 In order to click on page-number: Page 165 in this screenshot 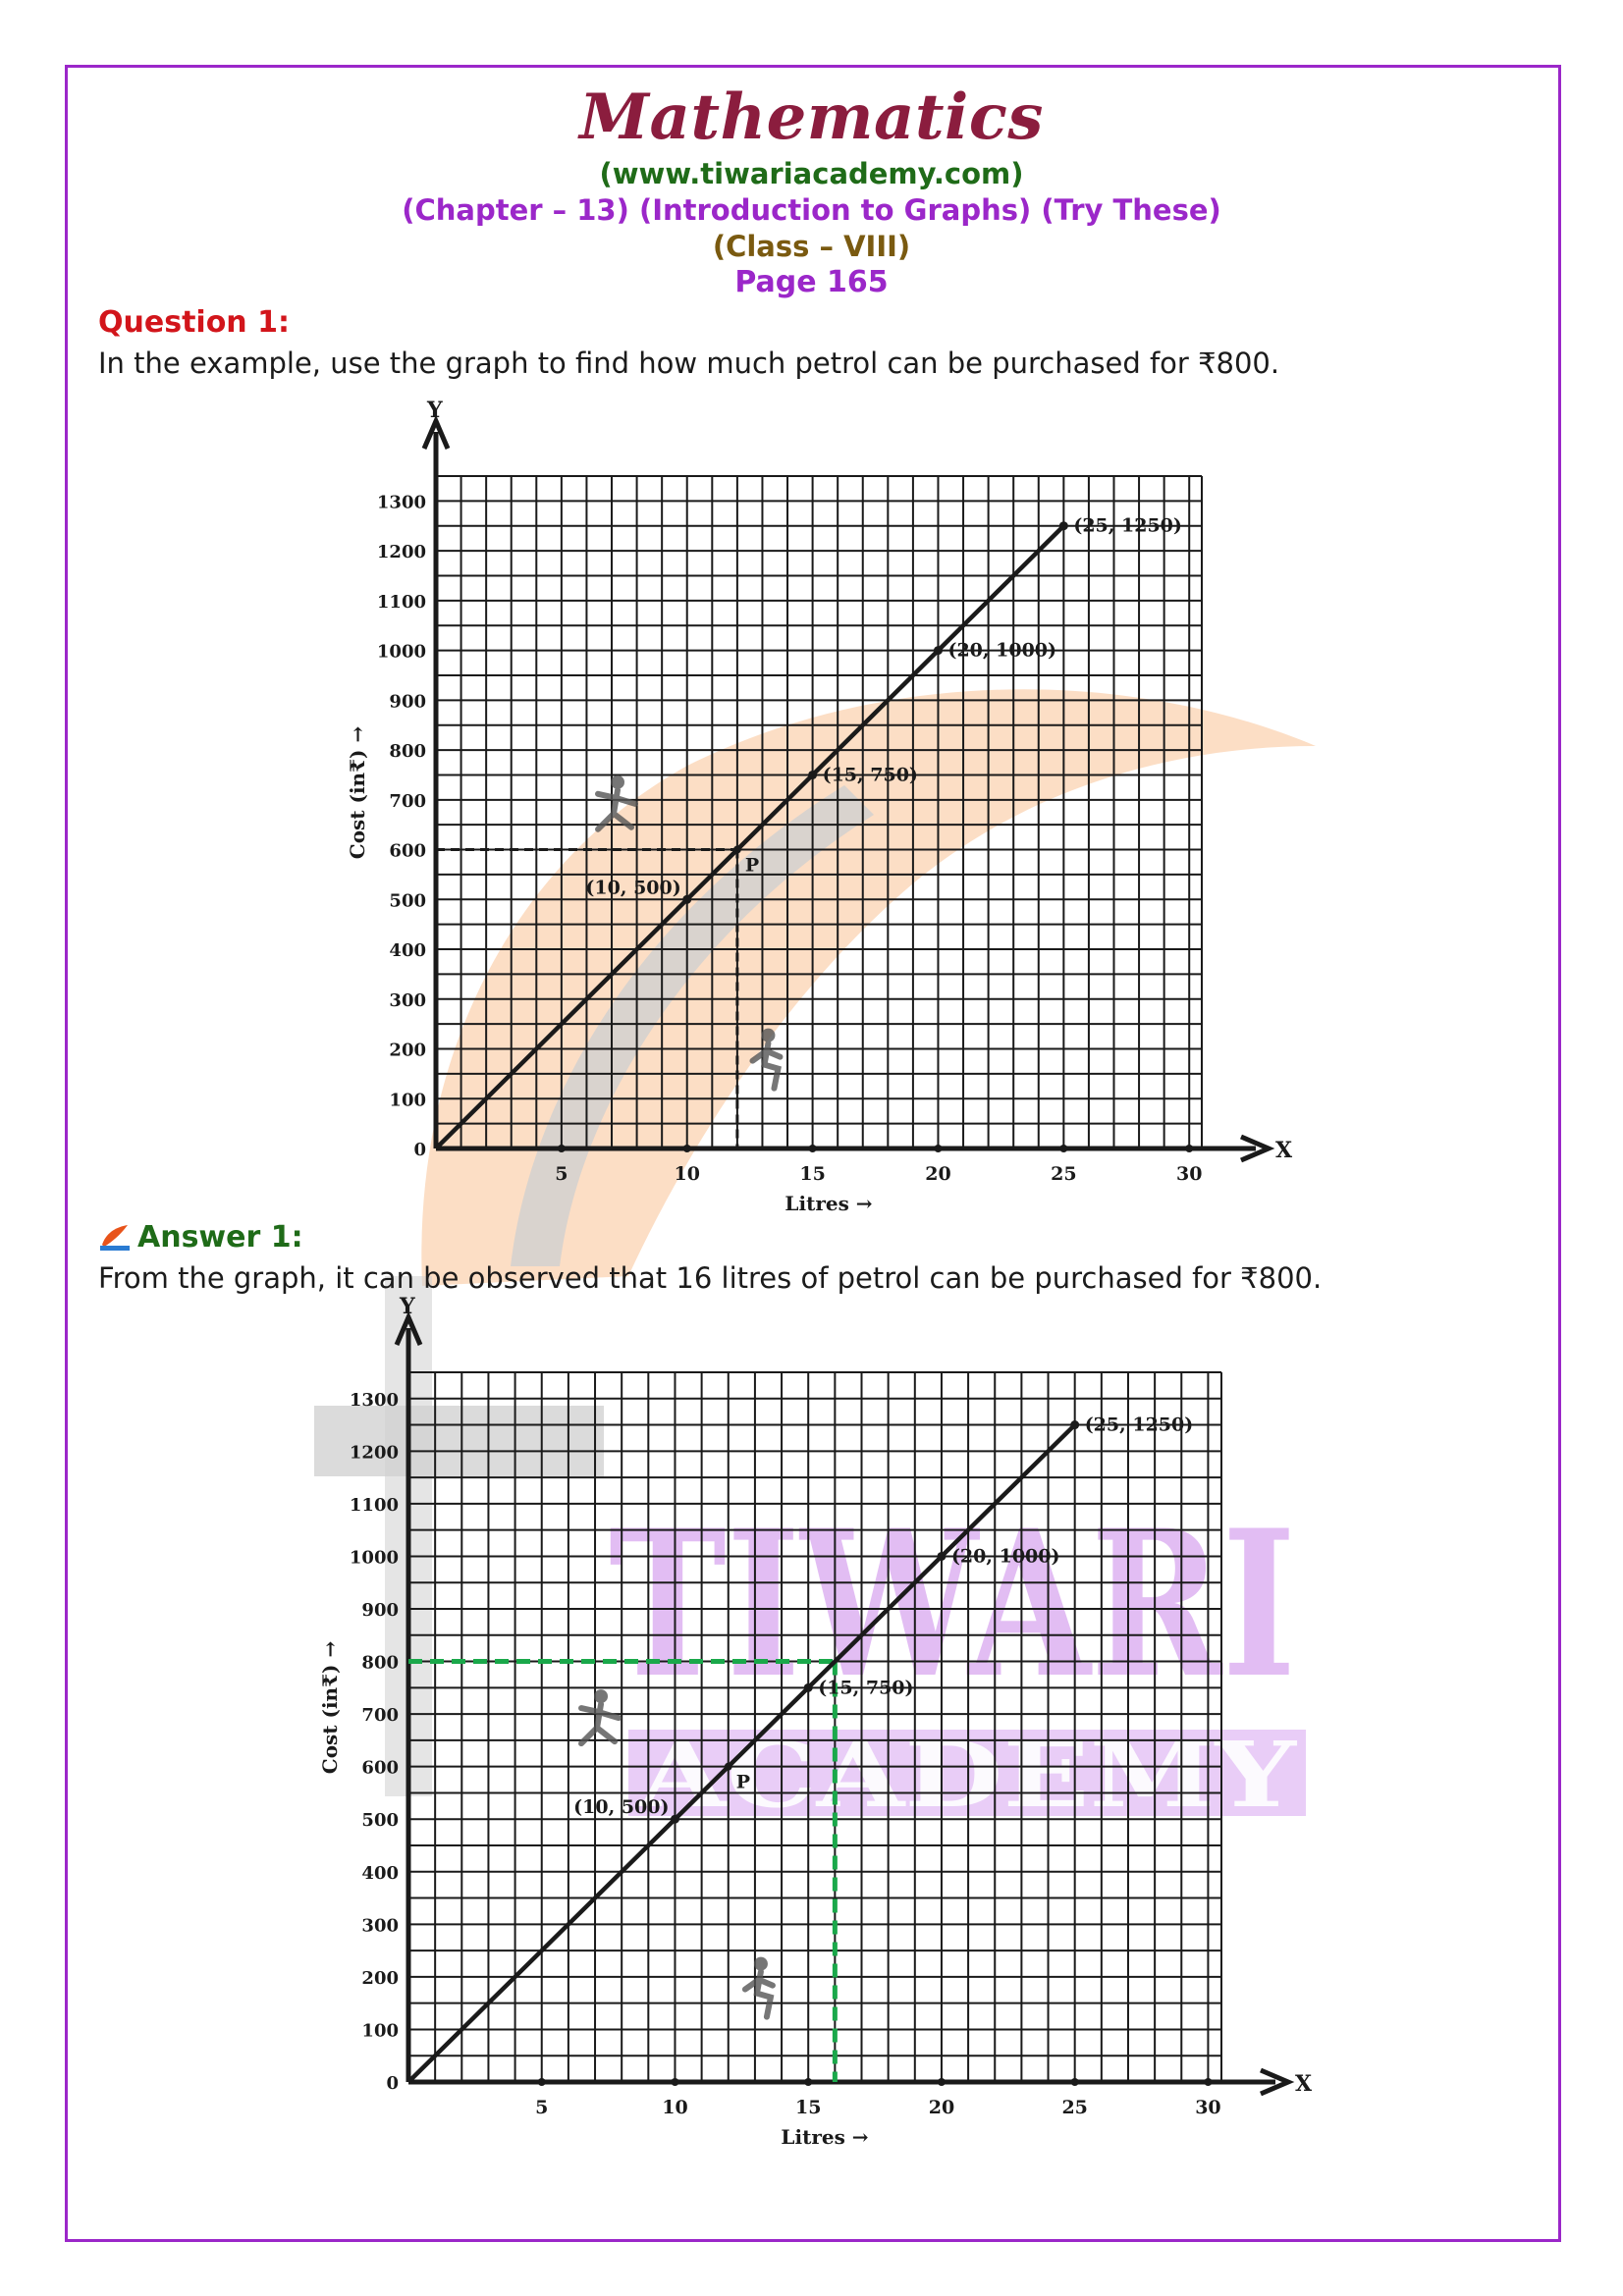, I will do `click(811, 282)`.